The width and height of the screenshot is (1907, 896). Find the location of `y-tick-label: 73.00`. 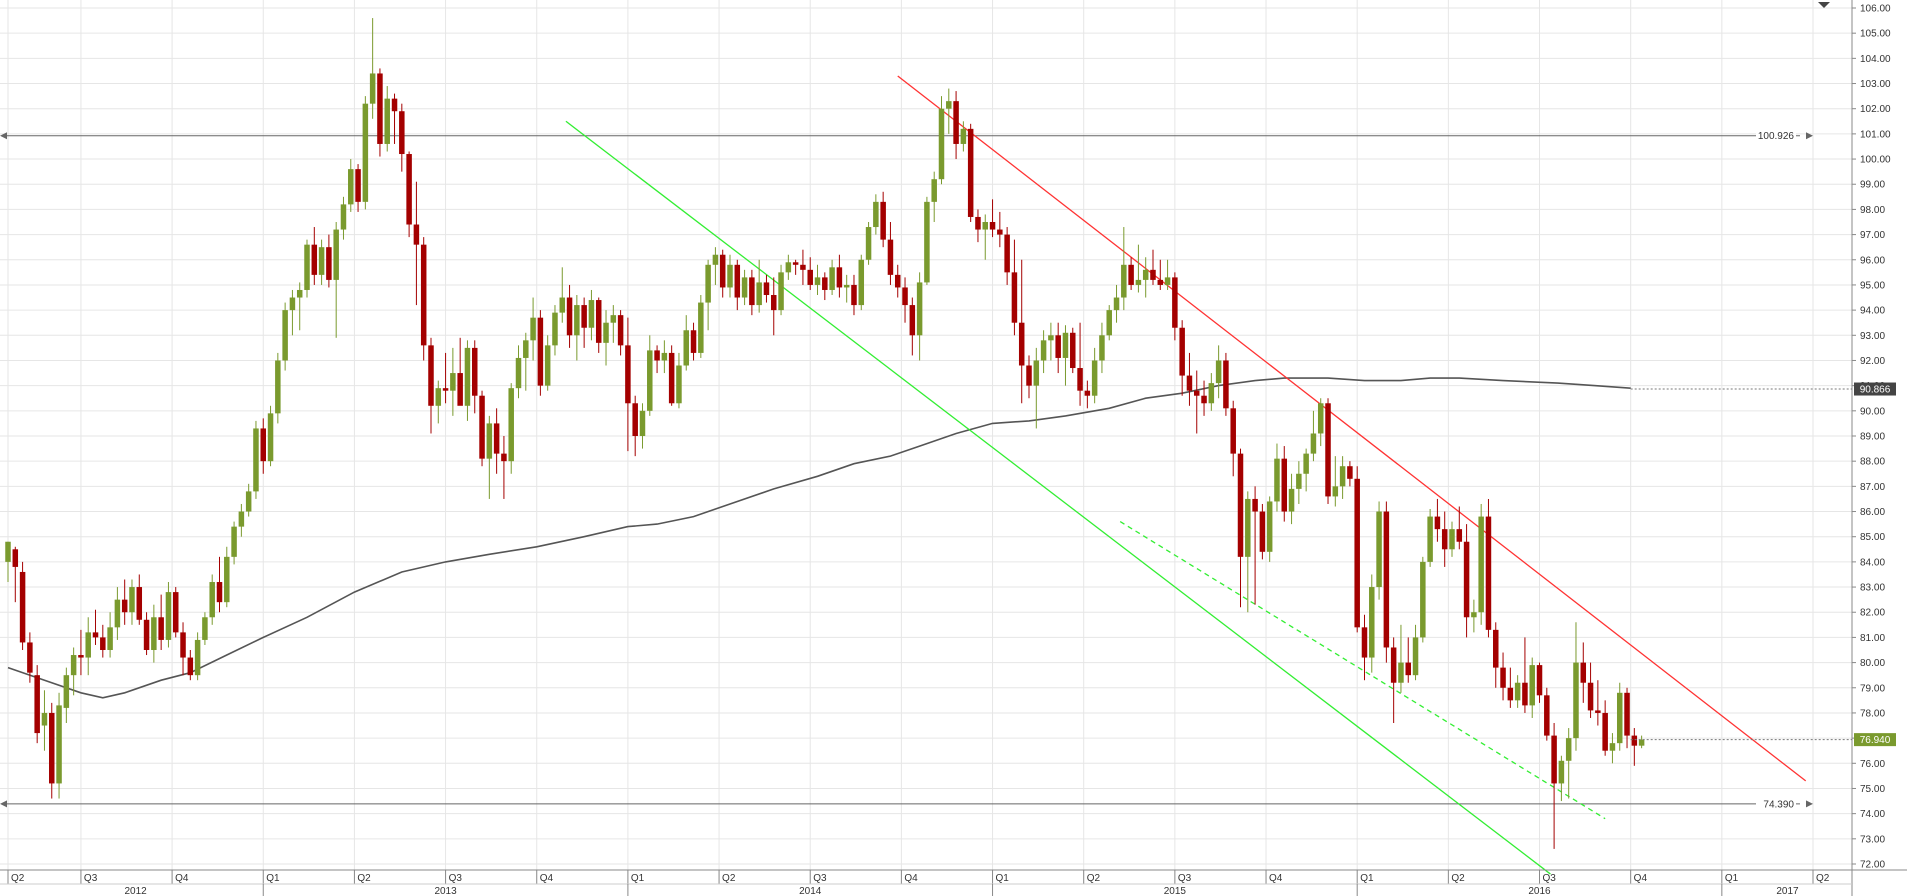

y-tick-label: 73.00 is located at coordinates (1872, 839).